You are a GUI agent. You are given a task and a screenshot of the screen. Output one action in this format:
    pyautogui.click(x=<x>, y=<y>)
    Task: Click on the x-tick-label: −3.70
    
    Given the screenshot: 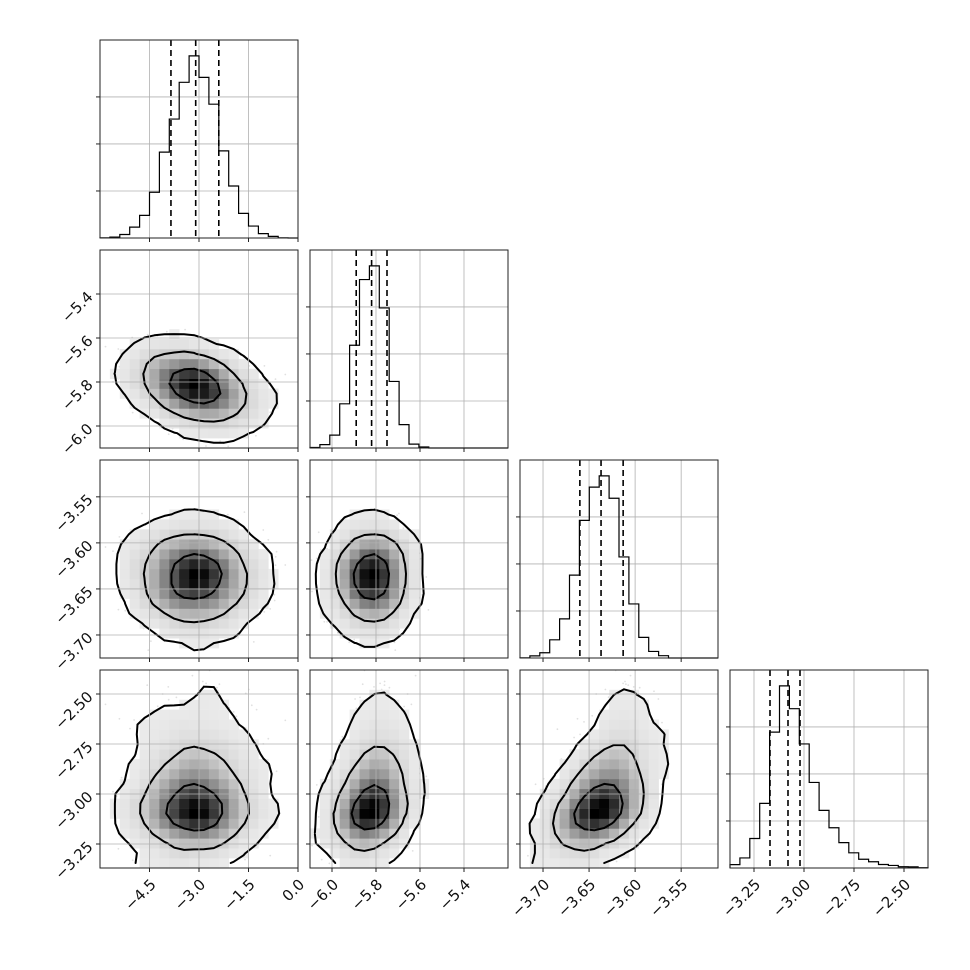 What is the action you would take?
    pyautogui.click(x=530, y=898)
    